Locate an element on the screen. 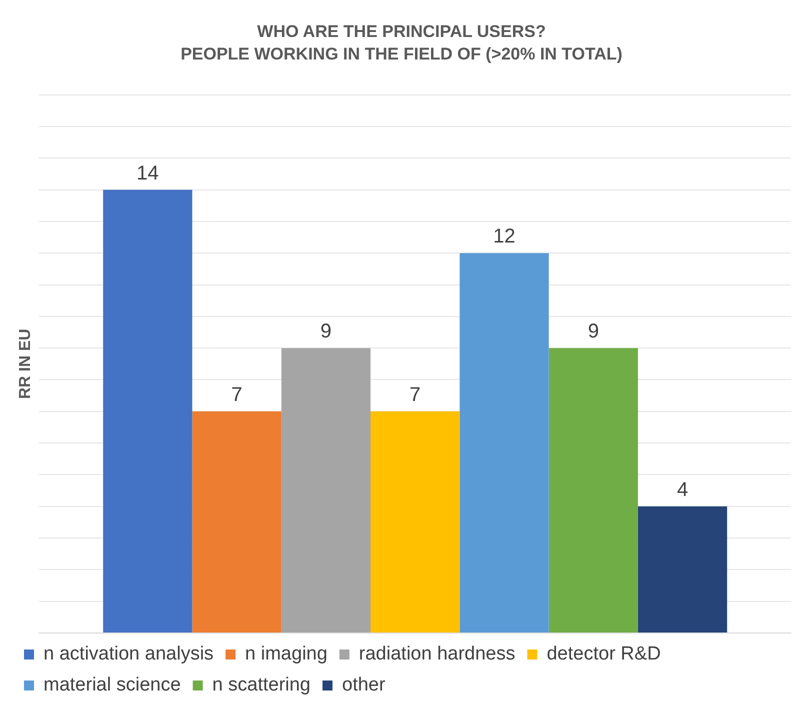  legend-label: other is located at coordinates (364, 685).